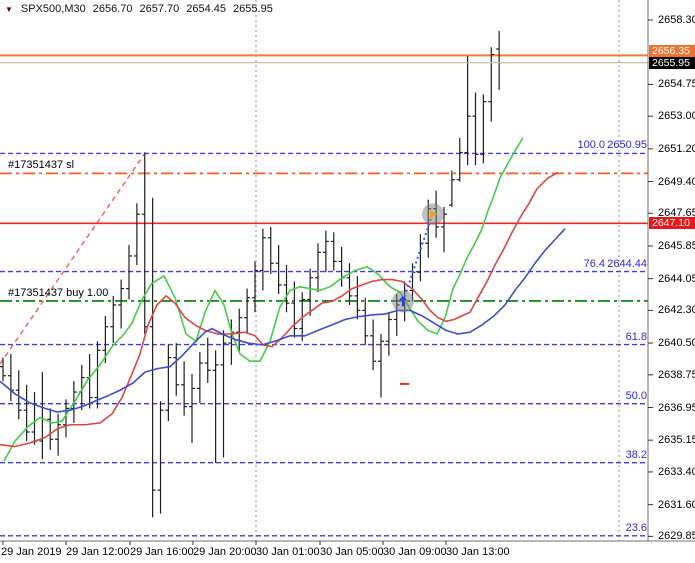  Describe the element at coordinates (73, 258) in the screenshot. I see `trendline-red-dashed` at that location.